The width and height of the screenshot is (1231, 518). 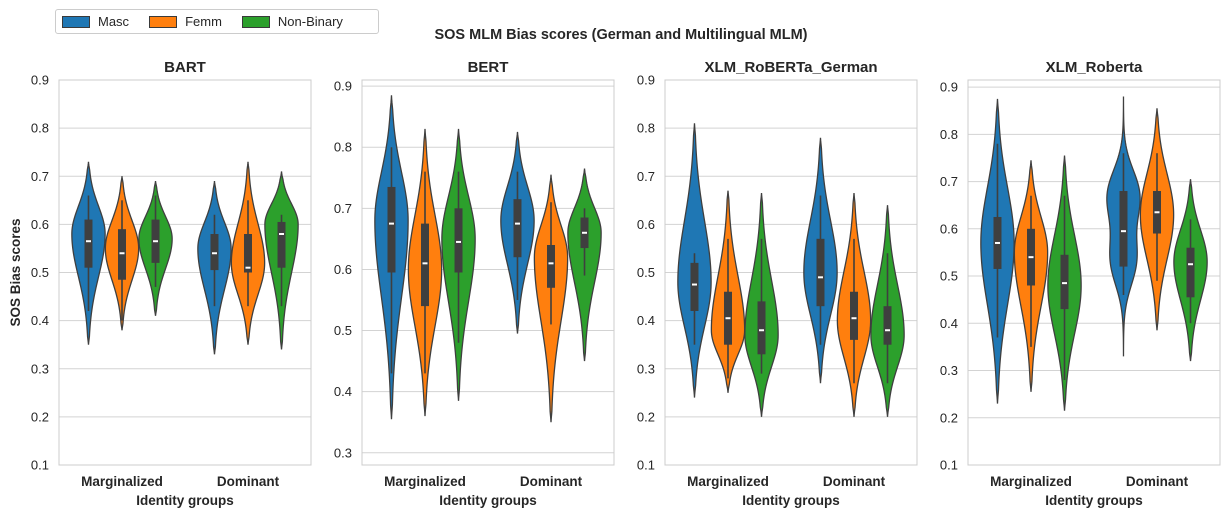 I want to click on panel-title: BART, so click(x=185, y=67).